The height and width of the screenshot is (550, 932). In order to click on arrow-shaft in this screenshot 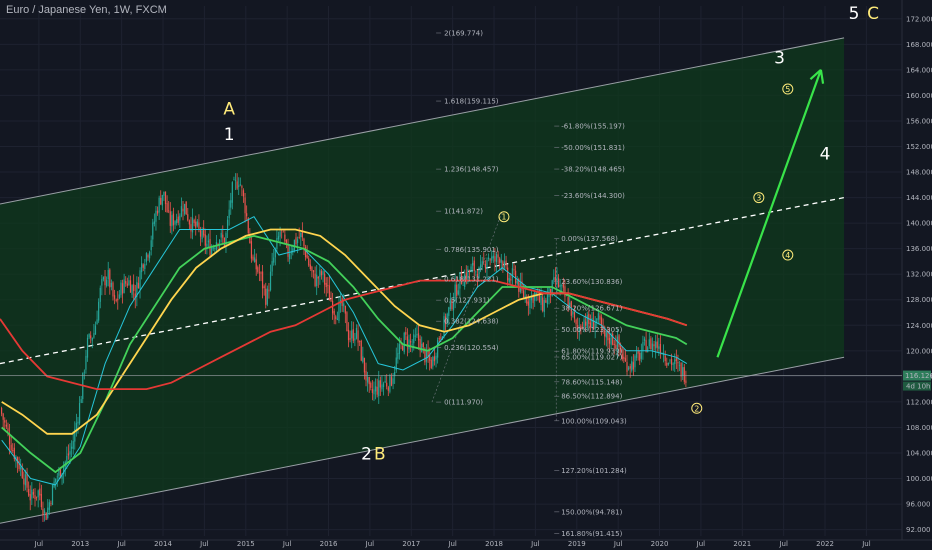, I will do `click(769, 213)`.